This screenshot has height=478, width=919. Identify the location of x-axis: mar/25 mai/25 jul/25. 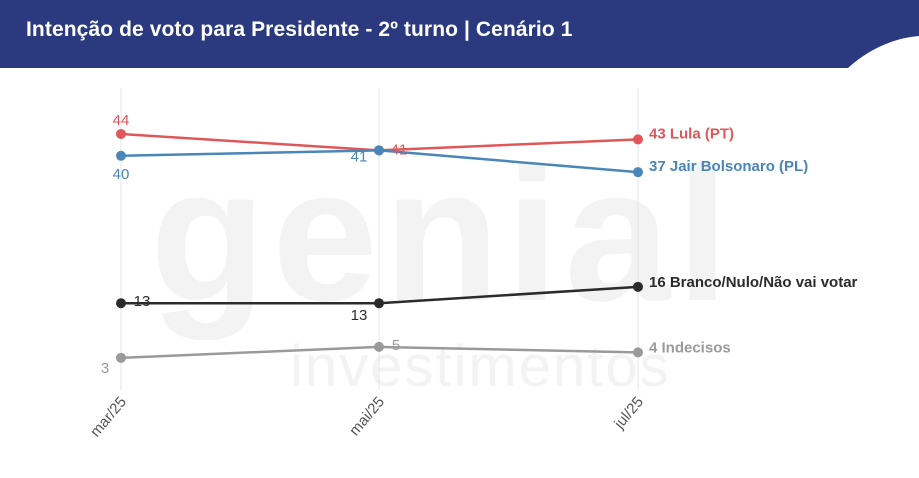
(367, 417).